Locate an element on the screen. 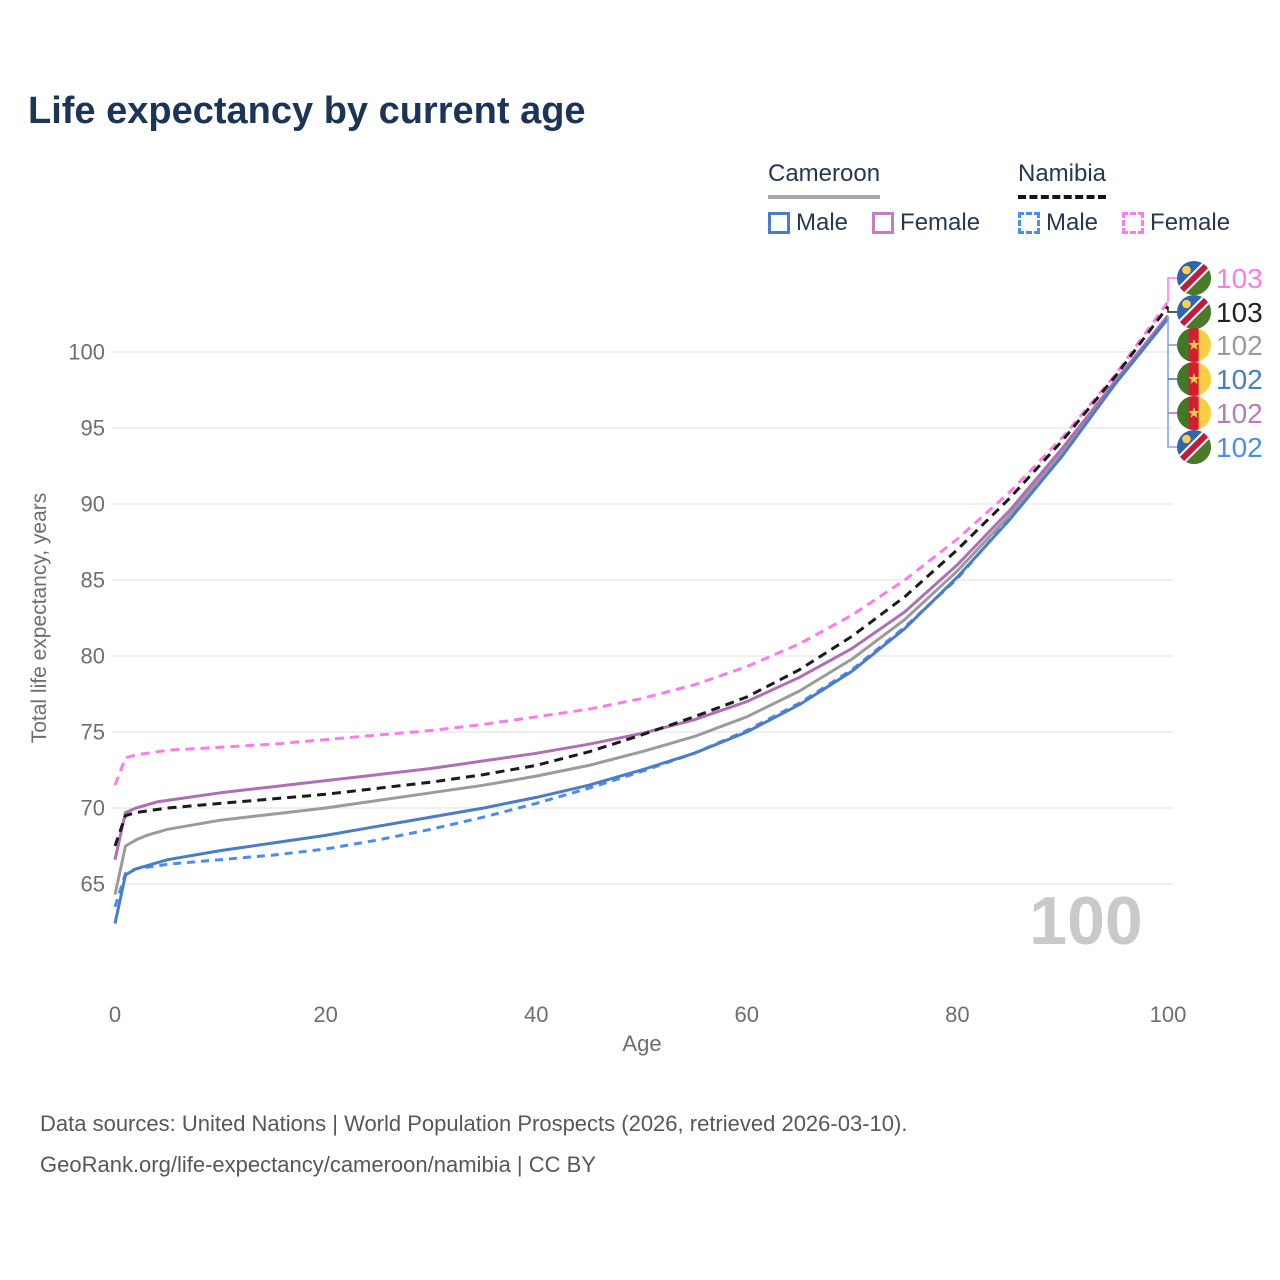  legend-group-namibia: Namibia Male Female is located at coordinates (1124, 198).